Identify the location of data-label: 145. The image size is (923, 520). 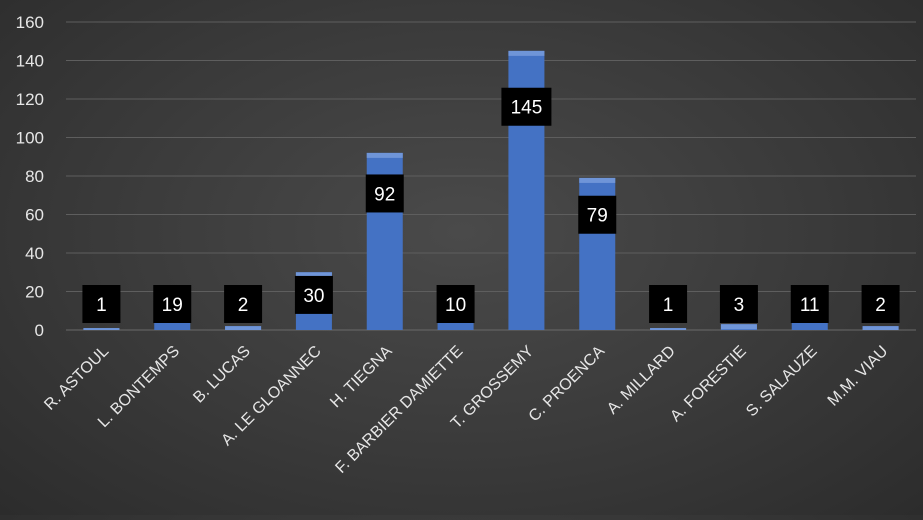
(527, 108).